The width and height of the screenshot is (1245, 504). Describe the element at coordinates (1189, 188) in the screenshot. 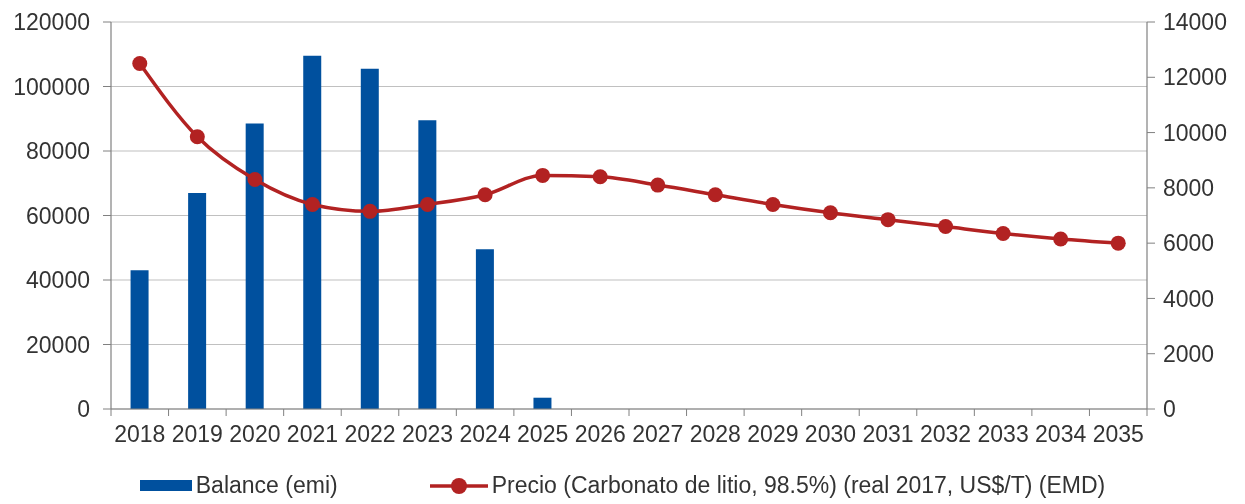

I see `y2-tick-label: 8000` at that location.